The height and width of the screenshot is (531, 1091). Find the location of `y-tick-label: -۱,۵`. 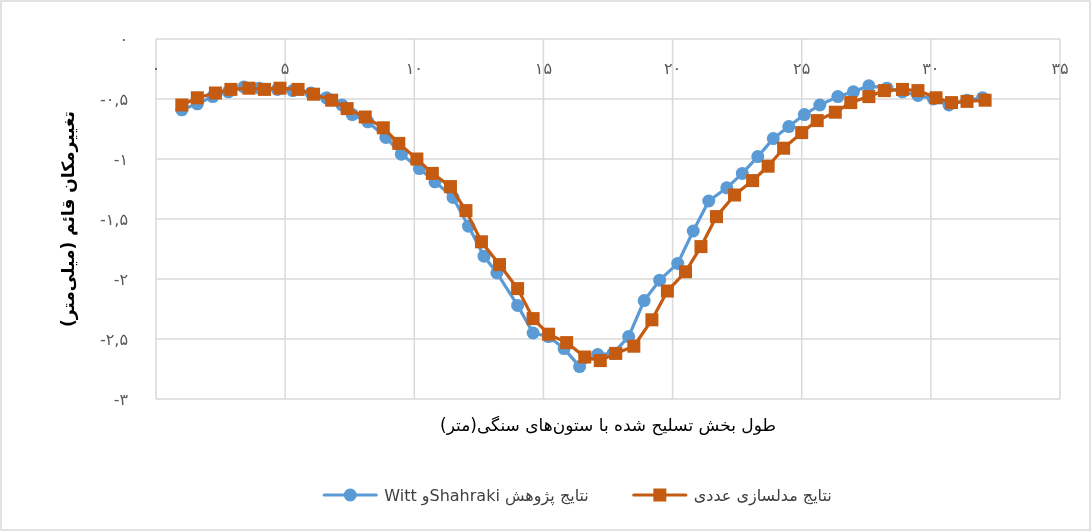

y-tick-label: -۱,۵ is located at coordinates (113, 219).